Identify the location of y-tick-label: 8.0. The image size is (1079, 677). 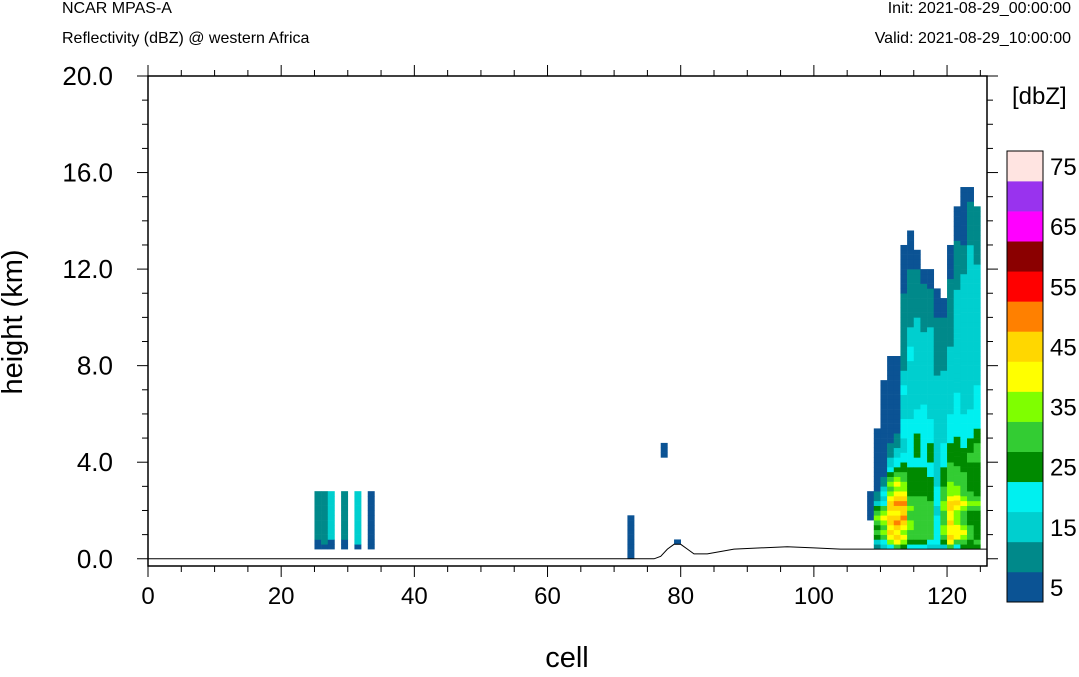
(95, 366).